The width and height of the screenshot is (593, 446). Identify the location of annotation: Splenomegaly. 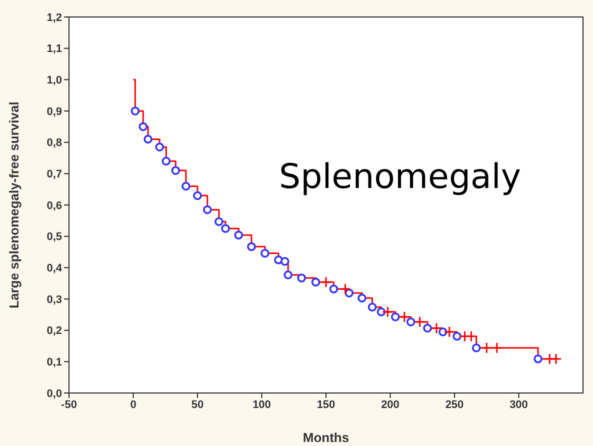
(400, 177).